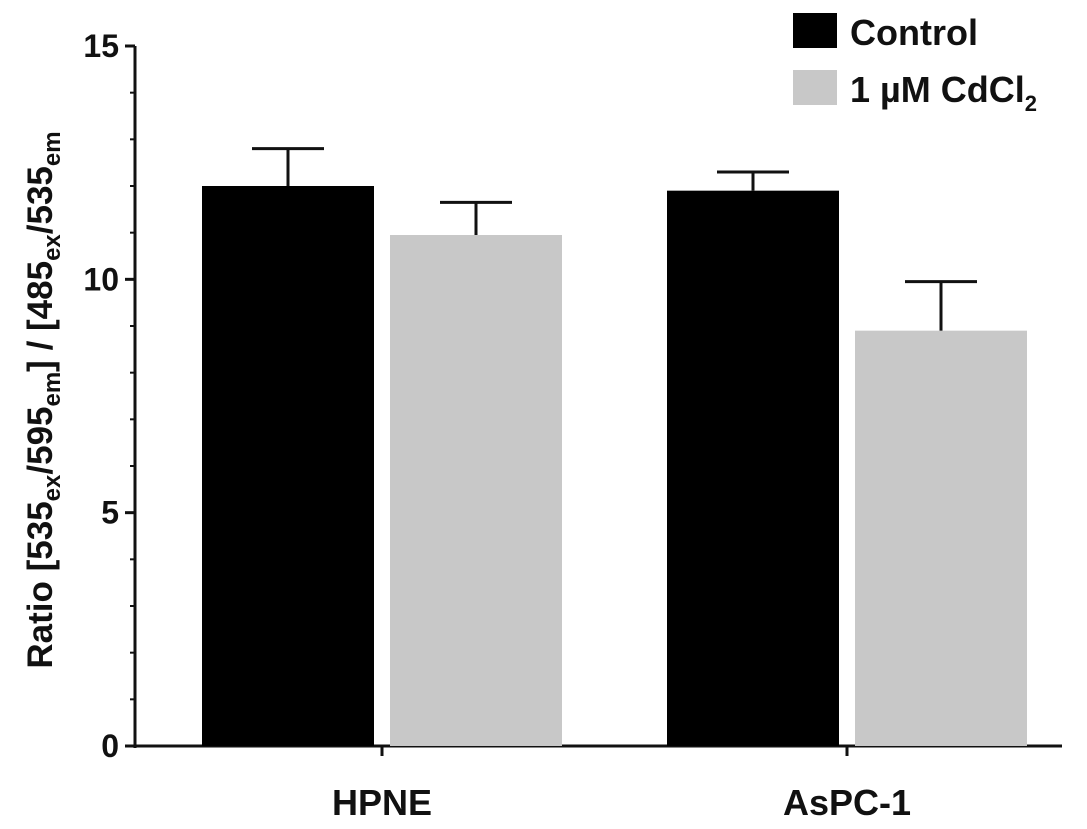 This screenshot has height=829, width=1087. Describe the element at coordinates (382, 802) in the screenshot. I see `x-category-label: HPNE` at that location.